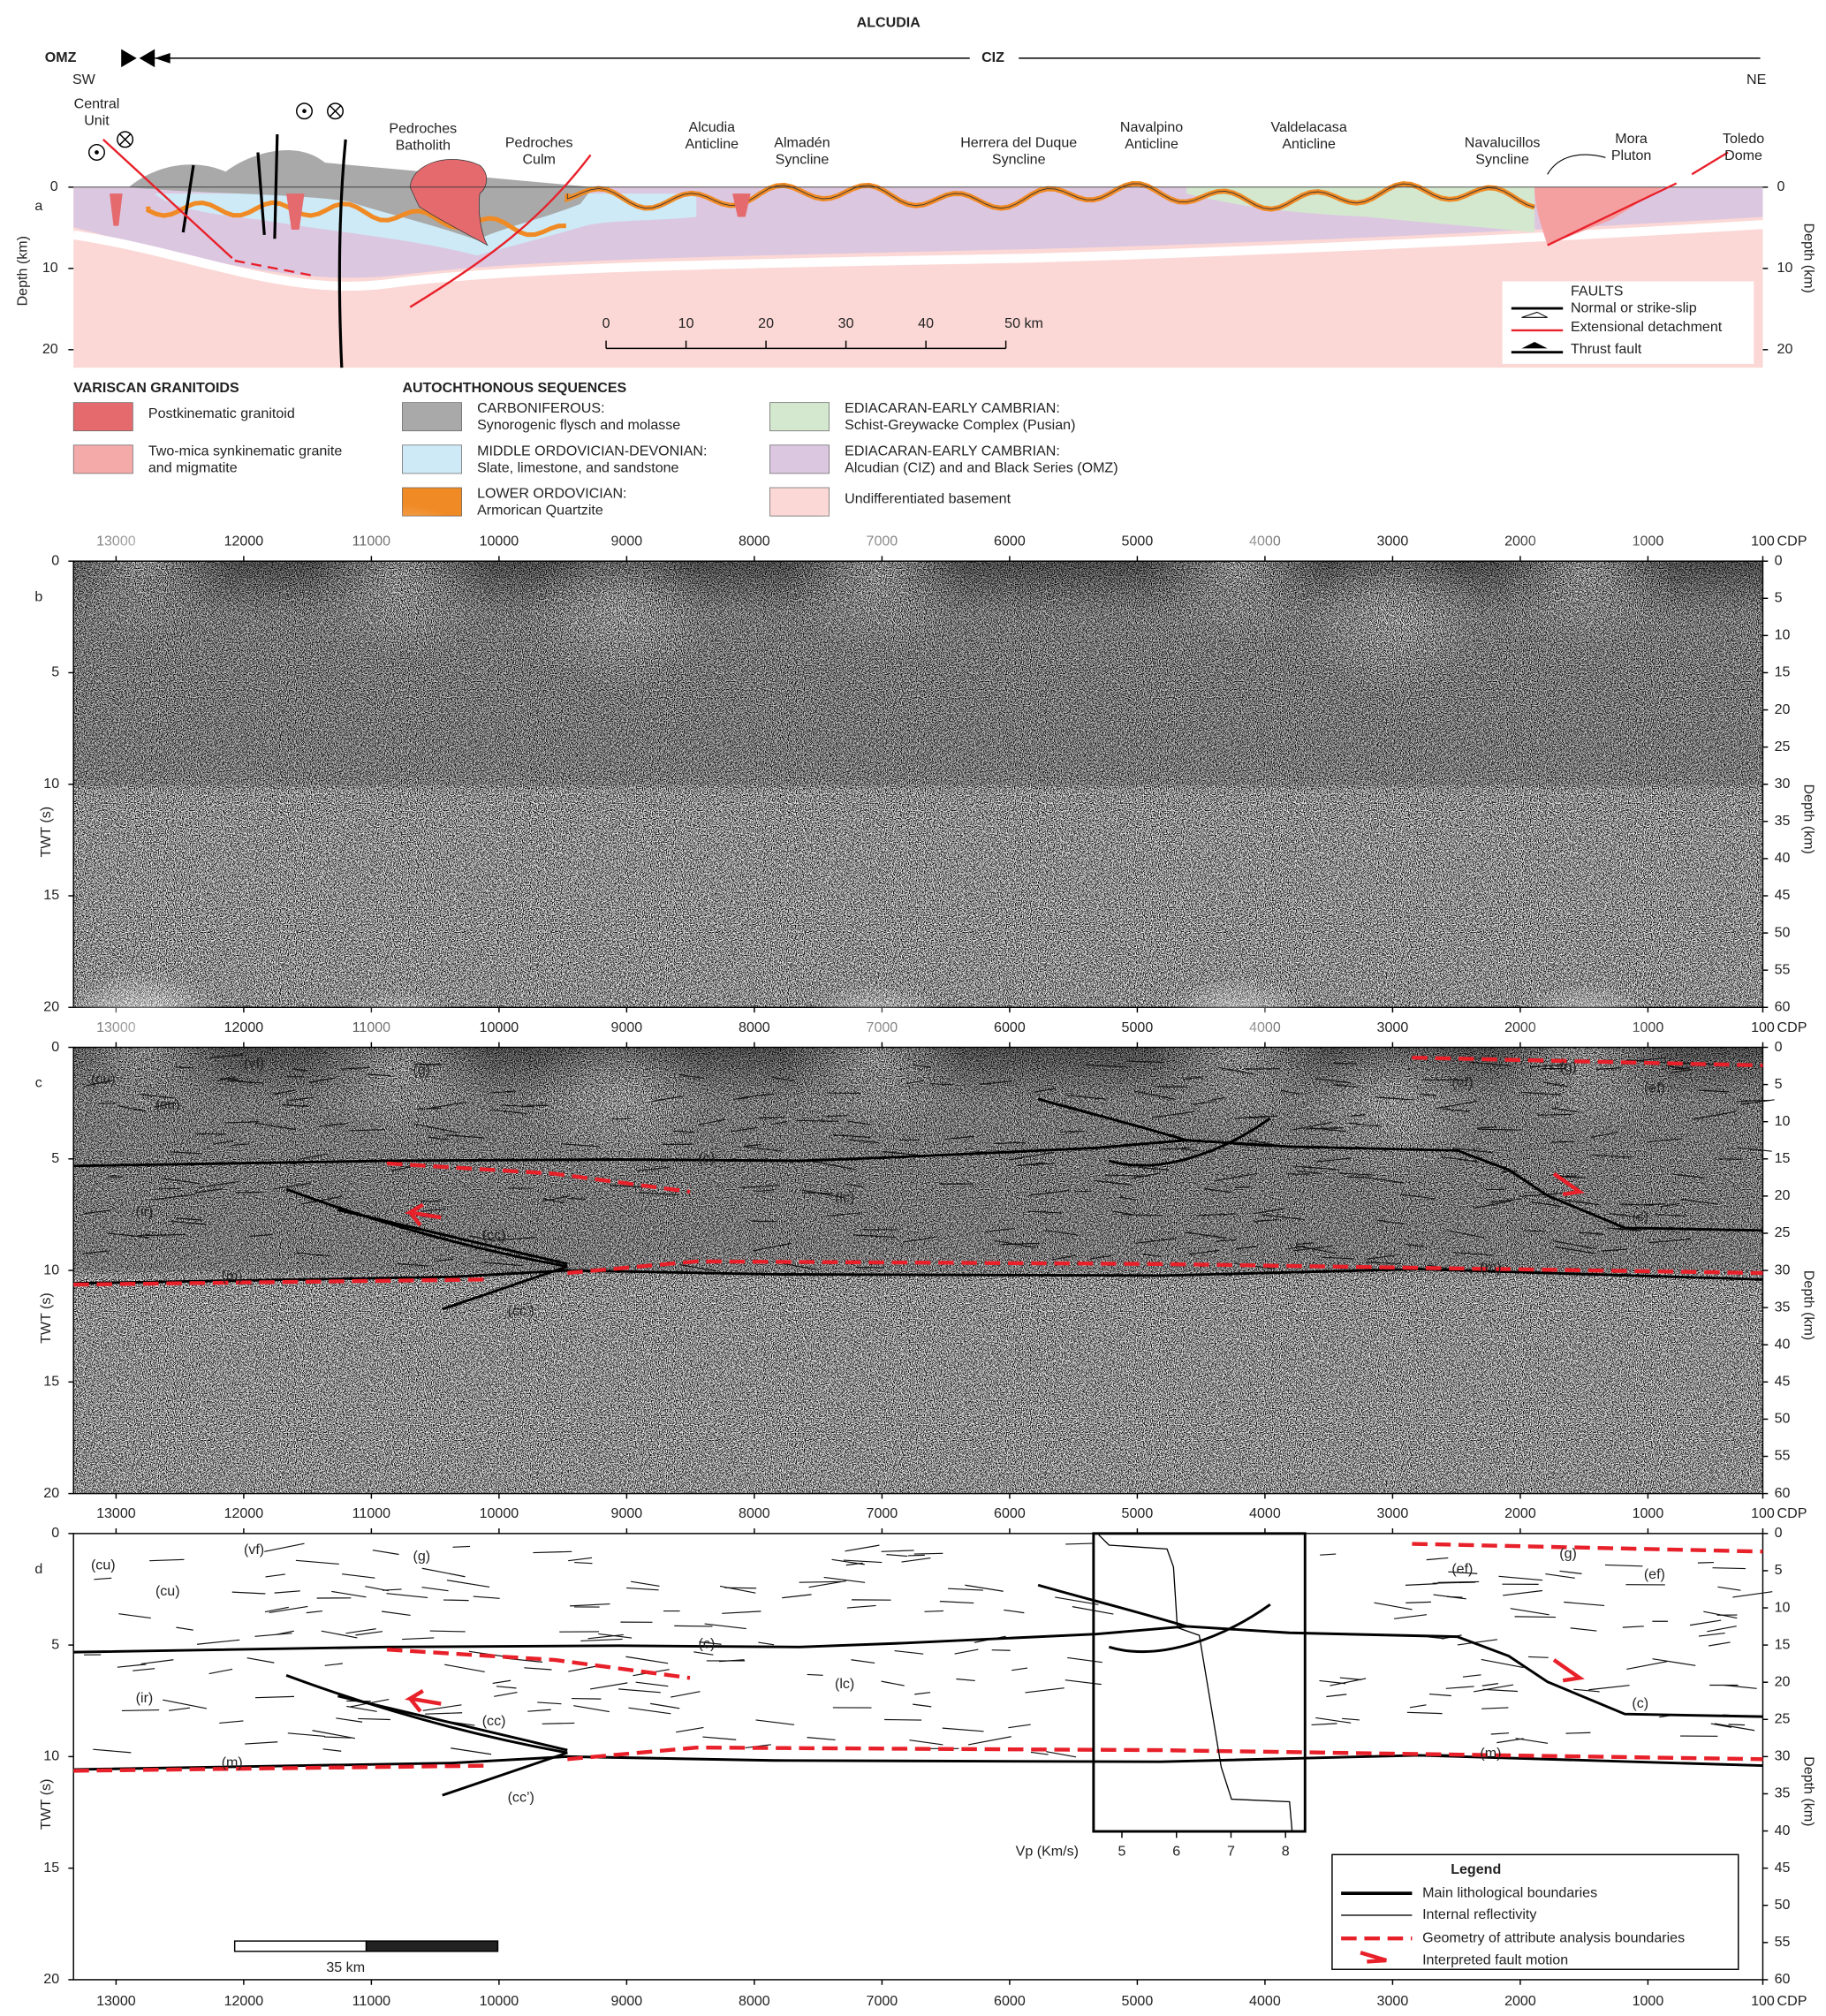  I want to click on depth-tick-label: 60, so click(1783, 1493).